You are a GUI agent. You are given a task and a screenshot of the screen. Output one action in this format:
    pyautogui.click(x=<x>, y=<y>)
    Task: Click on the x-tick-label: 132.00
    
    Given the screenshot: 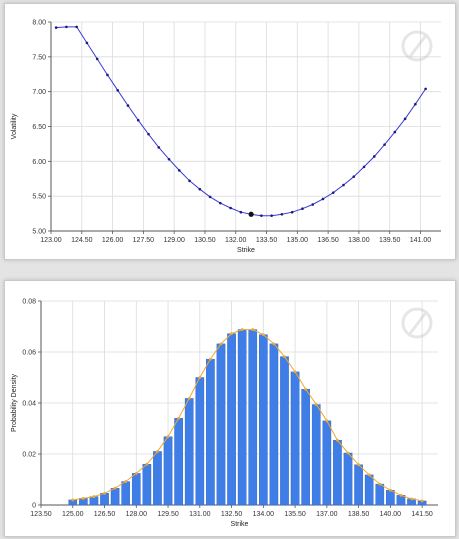 What is the action you would take?
    pyautogui.click(x=236, y=240)
    